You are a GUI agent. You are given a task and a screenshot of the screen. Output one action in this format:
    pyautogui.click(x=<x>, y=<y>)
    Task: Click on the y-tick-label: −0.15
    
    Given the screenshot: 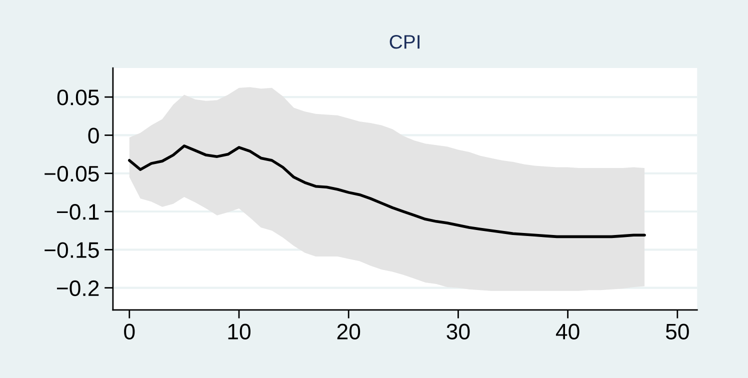 What is the action you would take?
    pyautogui.click(x=71, y=250)
    